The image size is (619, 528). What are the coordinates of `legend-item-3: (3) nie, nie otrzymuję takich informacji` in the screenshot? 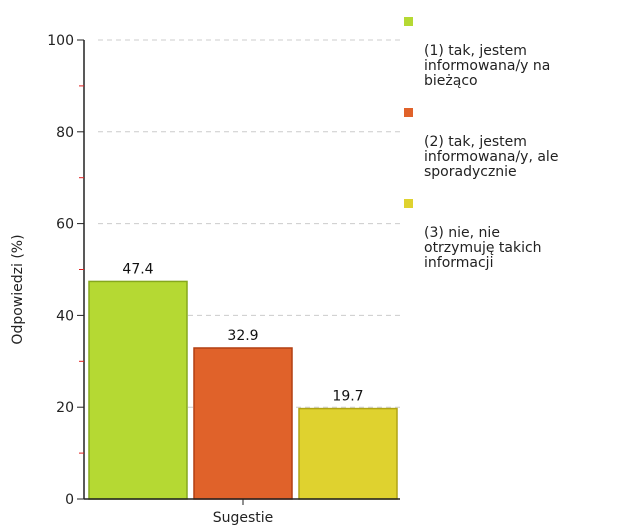 It's located at (509, 233).